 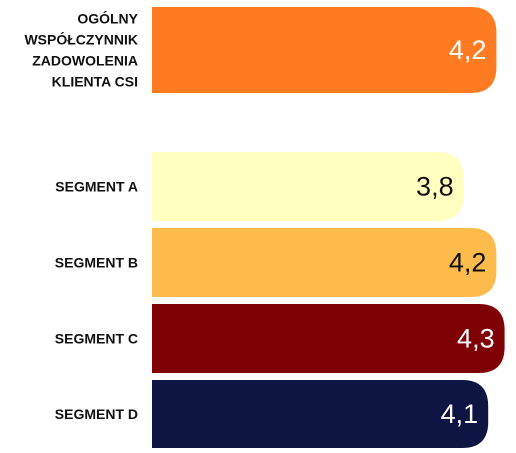 What do you see at coordinates (435, 187) in the screenshot?
I see `value-label-2: 3,8` at bounding box center [435, 187].